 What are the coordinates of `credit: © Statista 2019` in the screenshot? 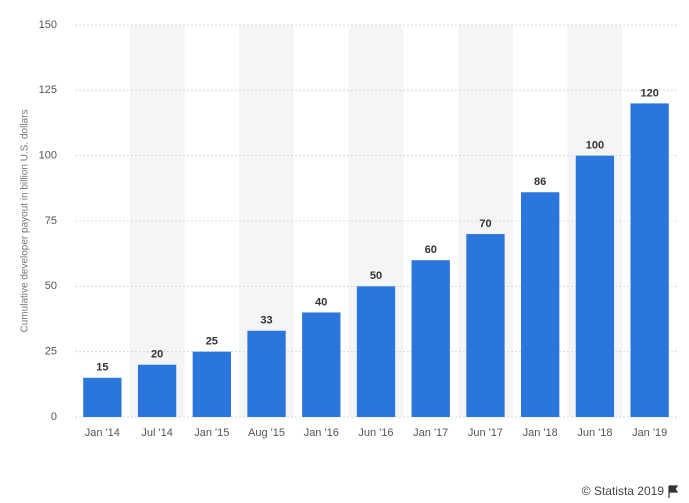 It's located at (623, 491).